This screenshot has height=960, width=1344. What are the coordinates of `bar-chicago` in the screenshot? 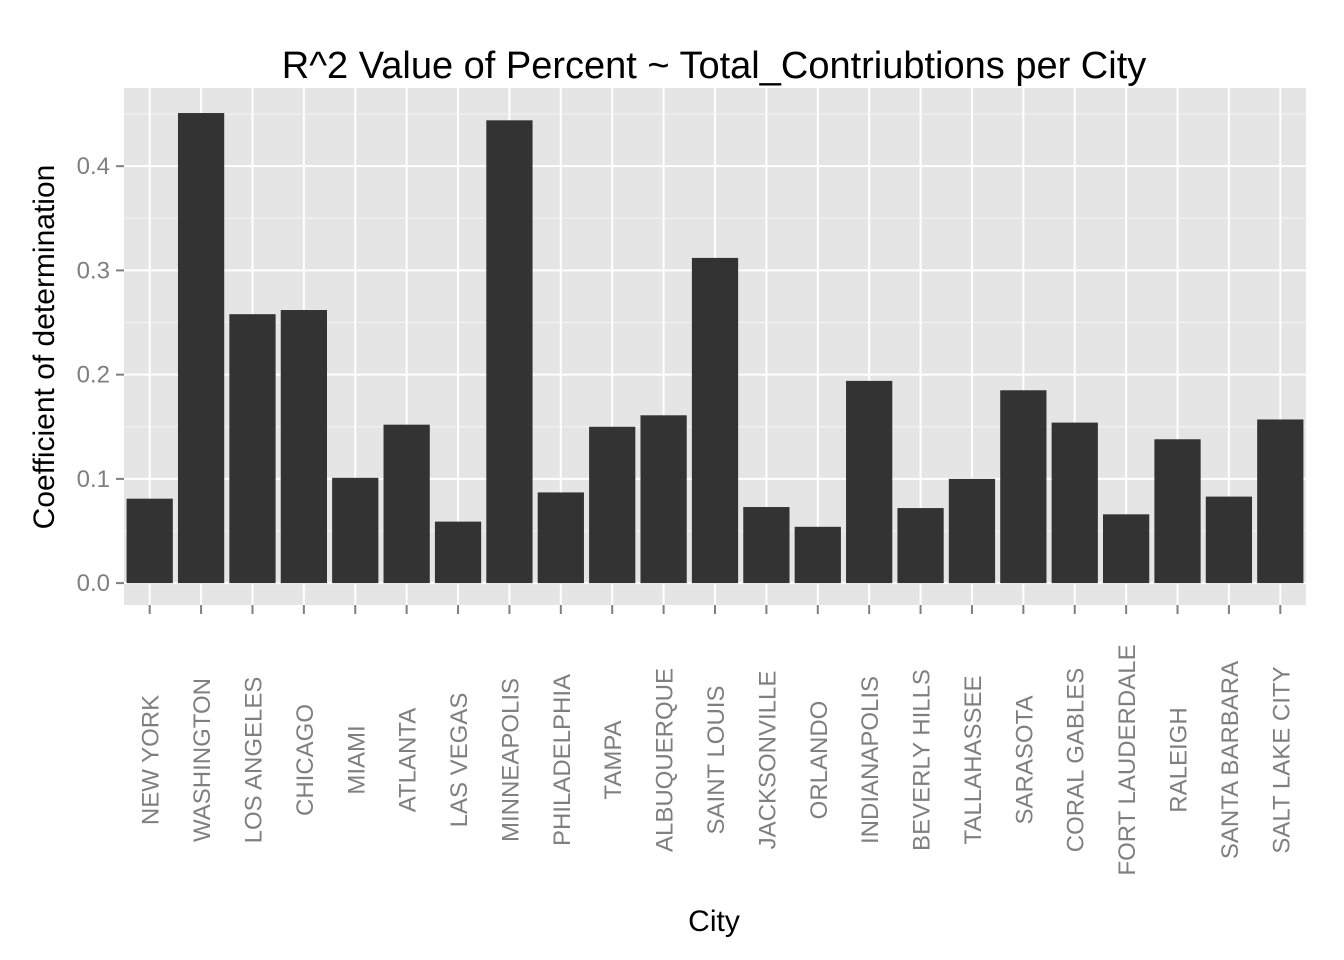 It's located at (303, 447).